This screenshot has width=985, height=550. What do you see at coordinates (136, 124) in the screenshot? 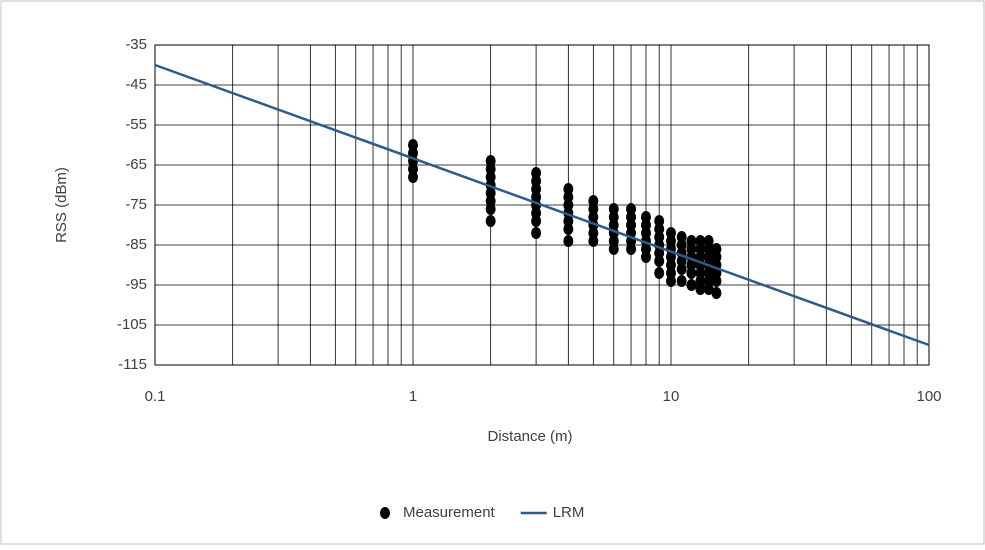
I see `y-tick-label: -55` at bounding box center [136, 124].